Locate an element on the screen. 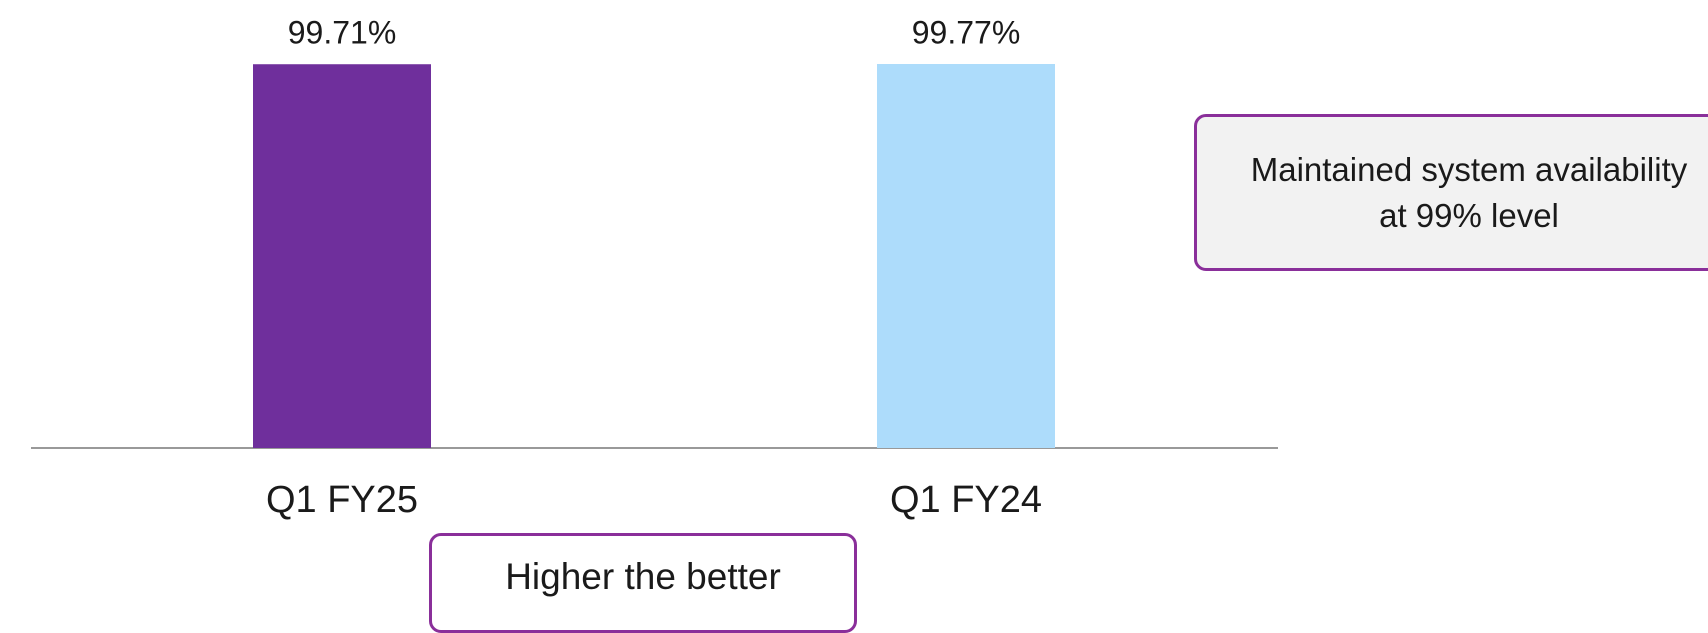 The image size is (1708, 633). category-label: Q1 FY24 is located at coordinates (966, 500).